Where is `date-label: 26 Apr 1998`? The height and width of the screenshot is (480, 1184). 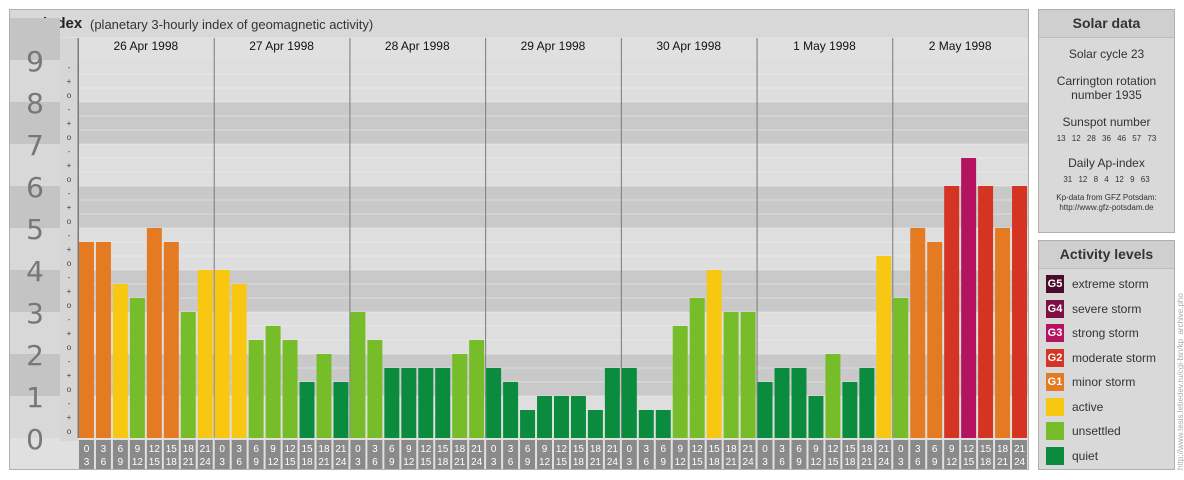 date-label: 26 Apr 1998 is located at coordinates (145, 46).